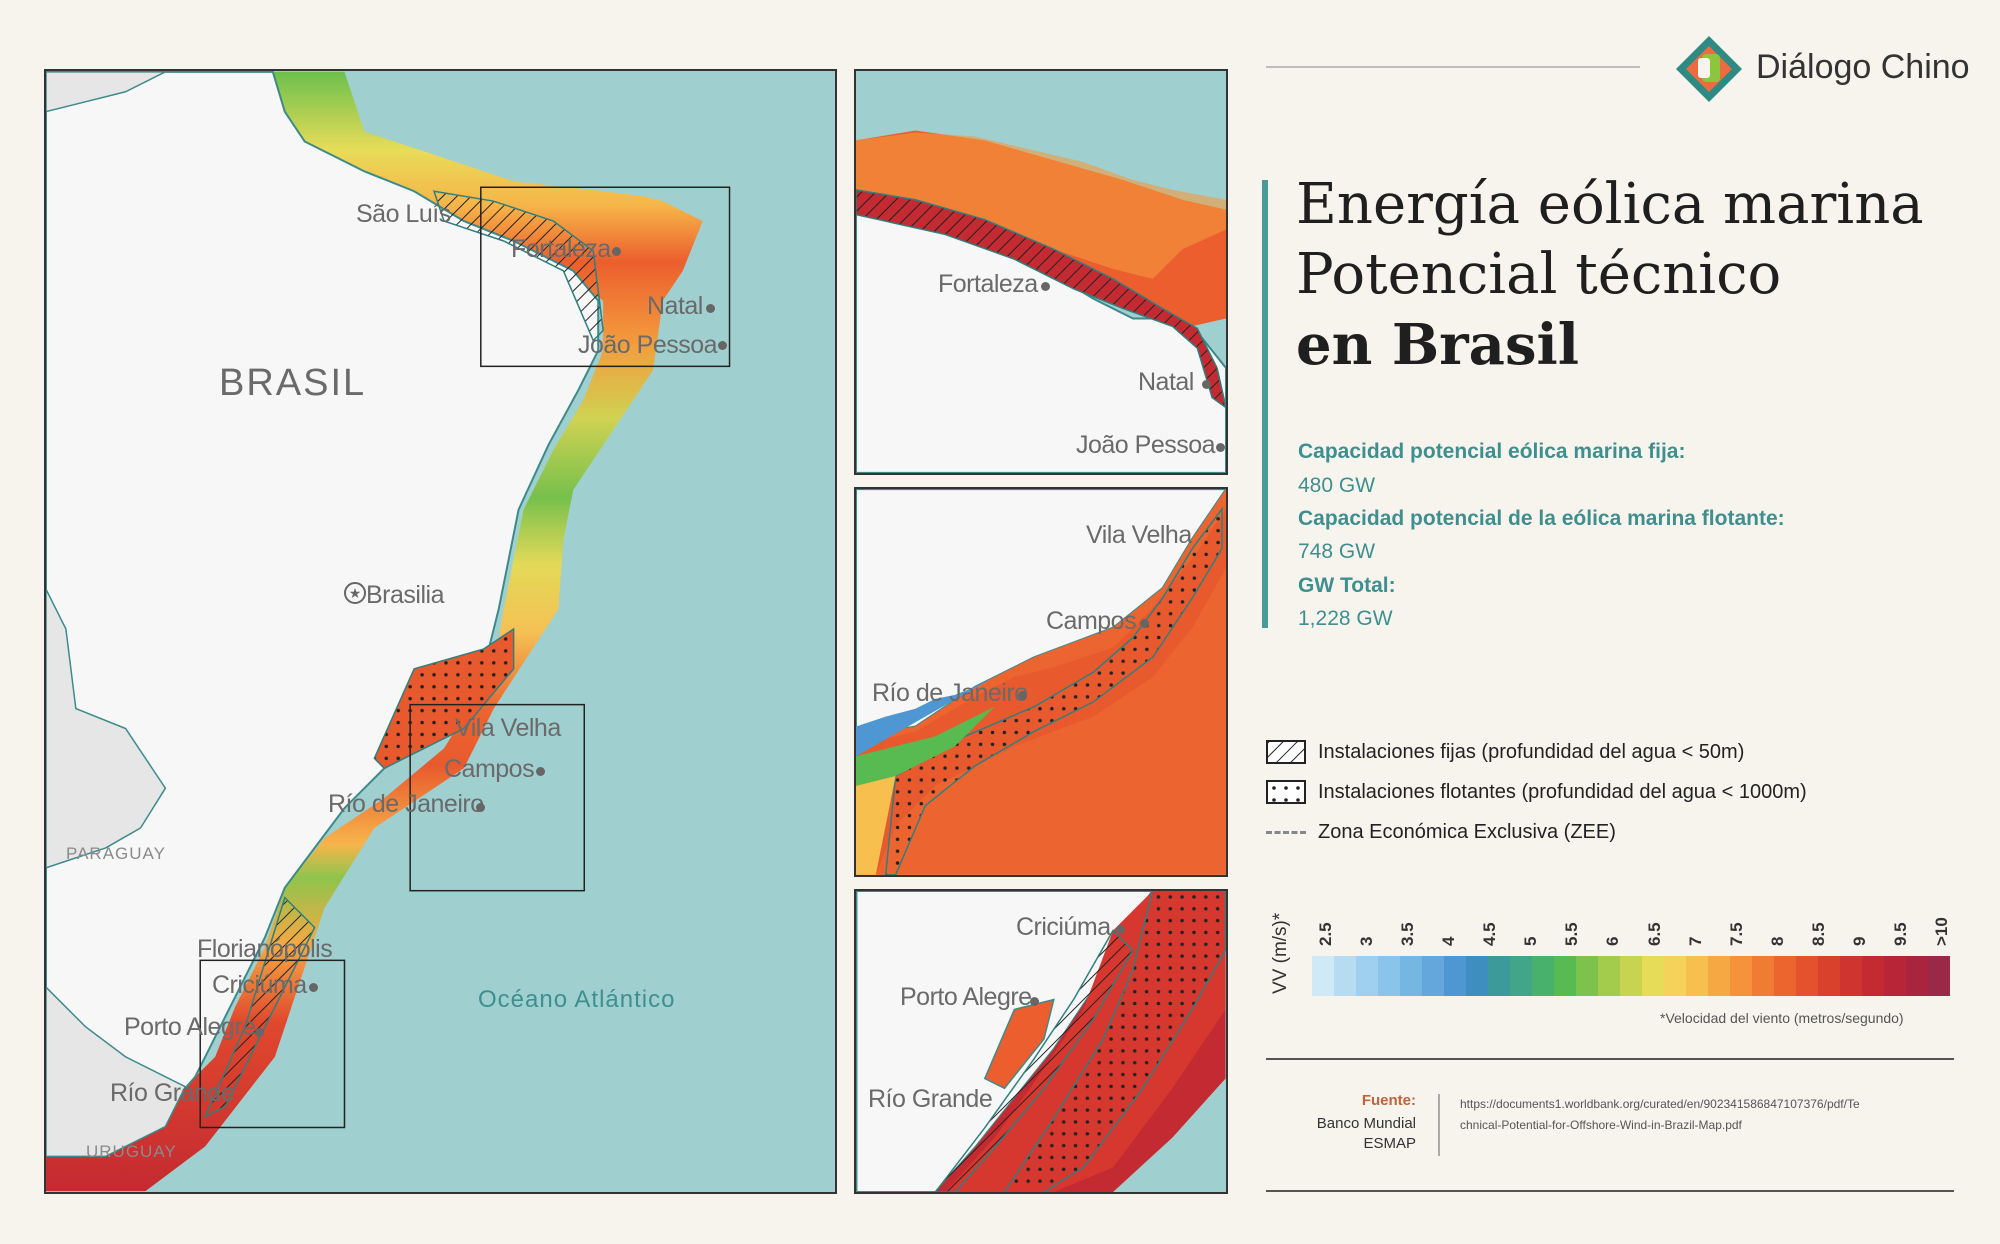  What do you see at coordinates (403, 214) in the screenshot?
I see `city-label: São Luís` at bounding box center [403, 214].